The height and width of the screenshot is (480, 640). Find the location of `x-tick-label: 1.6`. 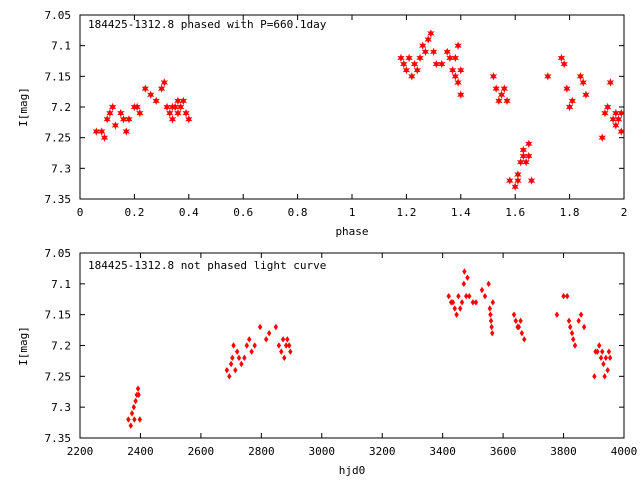

x-tick-label: 1.6 is located at coordinates (515, 212).